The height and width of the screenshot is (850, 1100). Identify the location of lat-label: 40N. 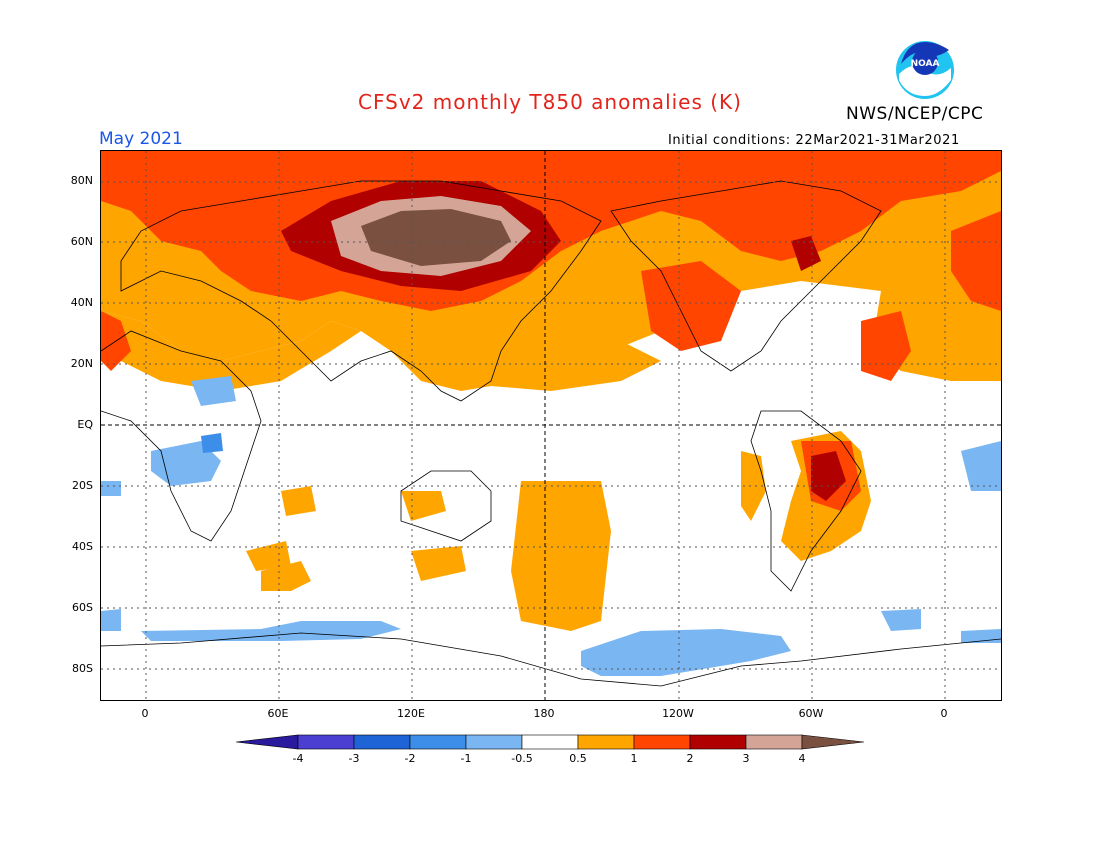
(81, 302).